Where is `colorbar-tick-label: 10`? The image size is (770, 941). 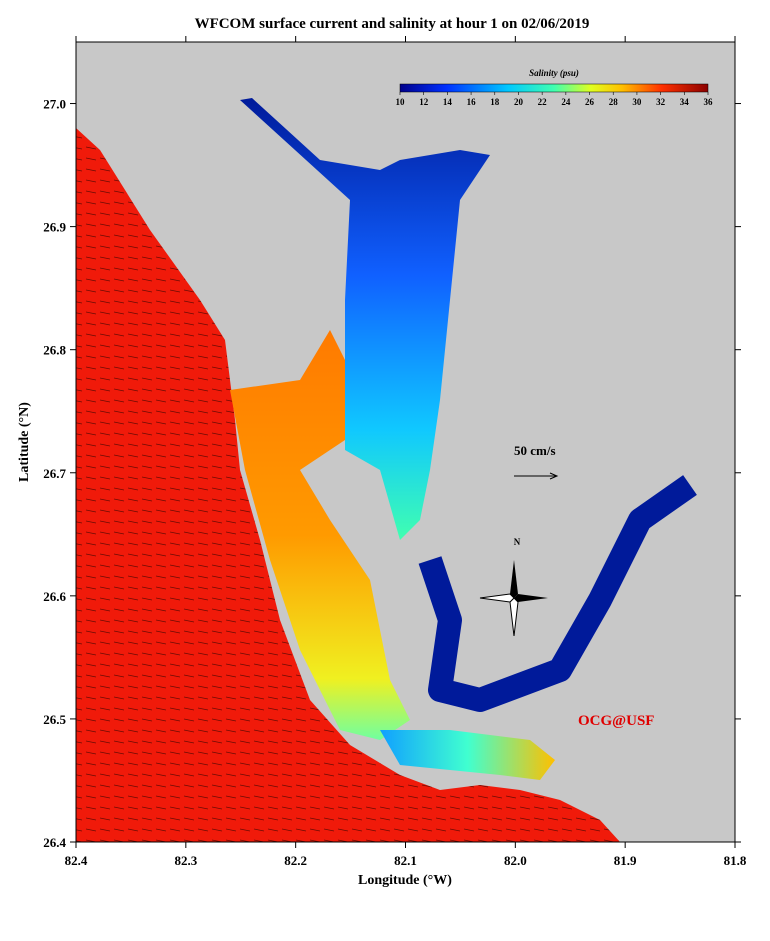 colorbar-tick-label: 10 is located at coordinates (401, 102).